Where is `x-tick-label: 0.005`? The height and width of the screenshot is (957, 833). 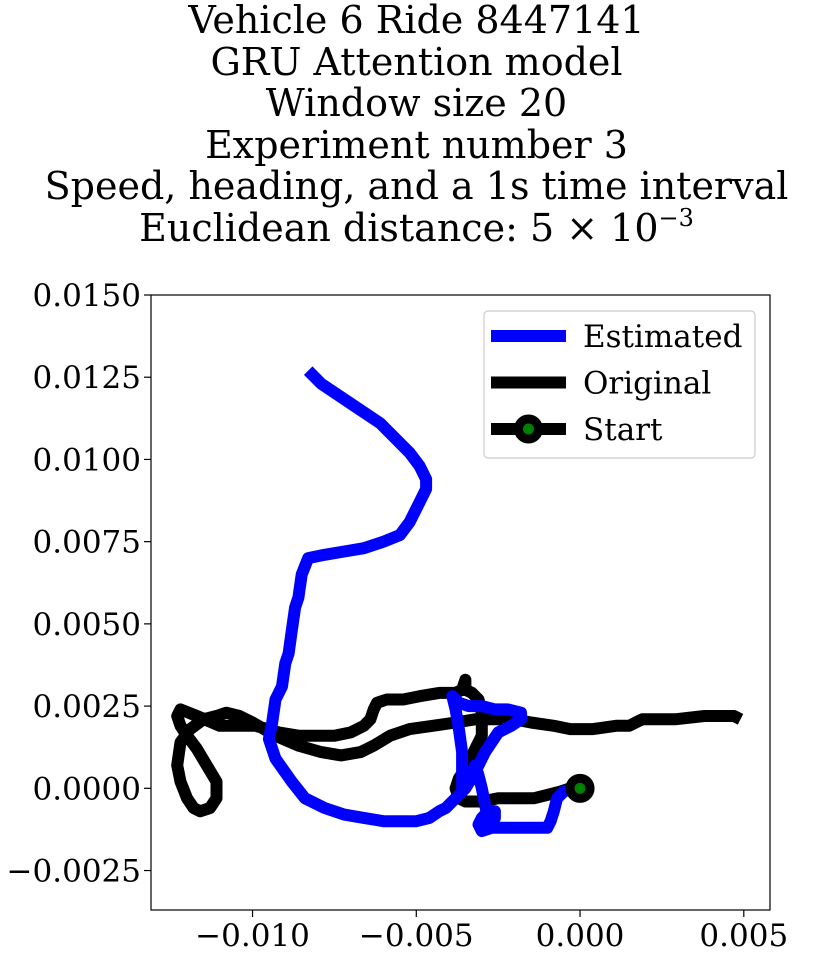 x-tick-label: 0.005 is located at coordinates (743, 936).